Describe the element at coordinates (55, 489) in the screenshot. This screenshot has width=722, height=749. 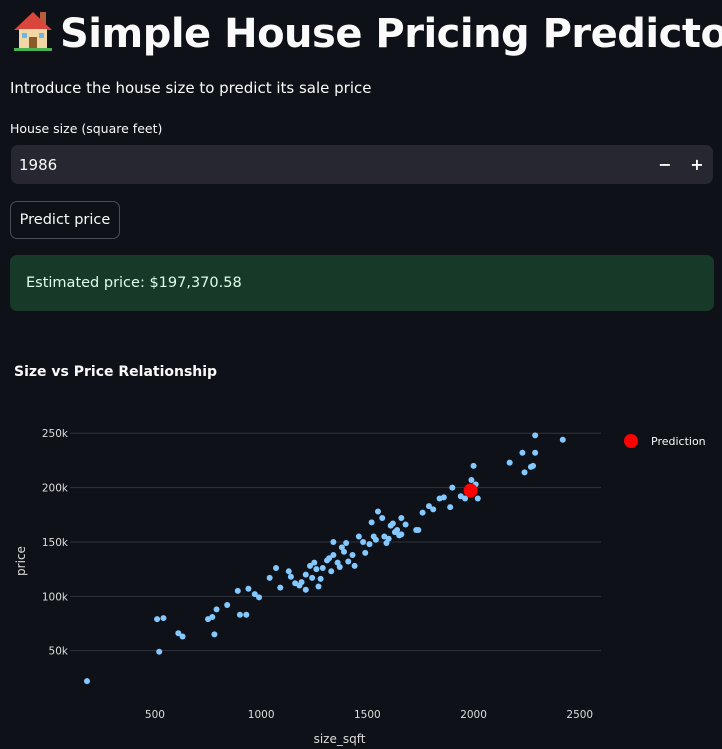
I see `y-tick-label: 200k` at that location.